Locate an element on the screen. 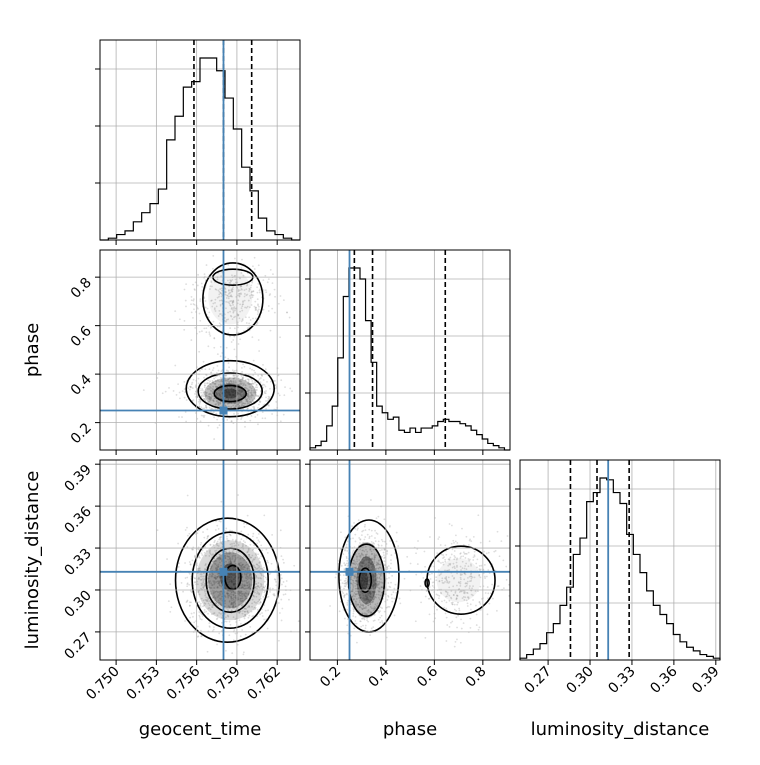 This screenshot has width=760, height=765. hist-luminosity-distance: 0.27 0.30 0.33 0.36 0.39 is located at coordinates (619, 578).